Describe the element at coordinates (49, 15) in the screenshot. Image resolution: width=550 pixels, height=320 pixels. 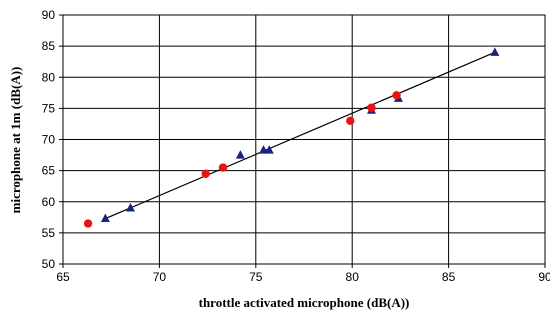
I see `y-tick-label: 90` at that location.